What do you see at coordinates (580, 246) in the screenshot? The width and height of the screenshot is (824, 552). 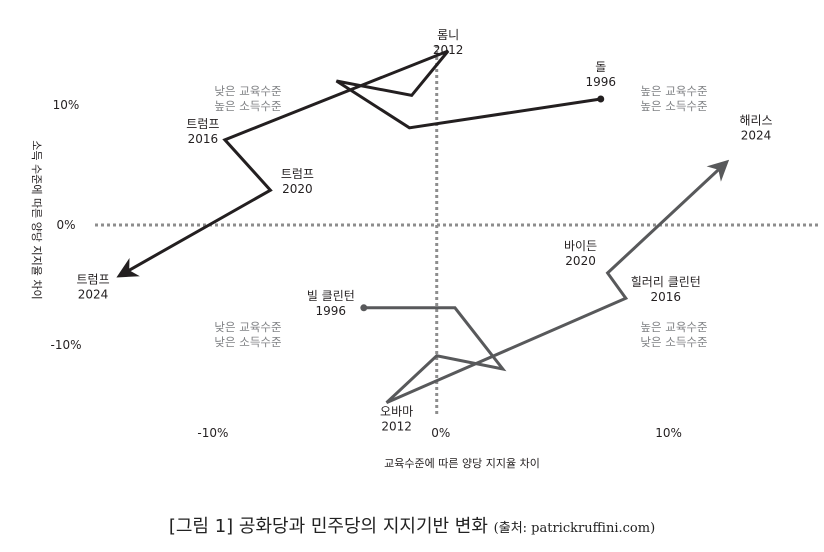 I see `point-label-name: 바이든` at bounding box center [580, 246].